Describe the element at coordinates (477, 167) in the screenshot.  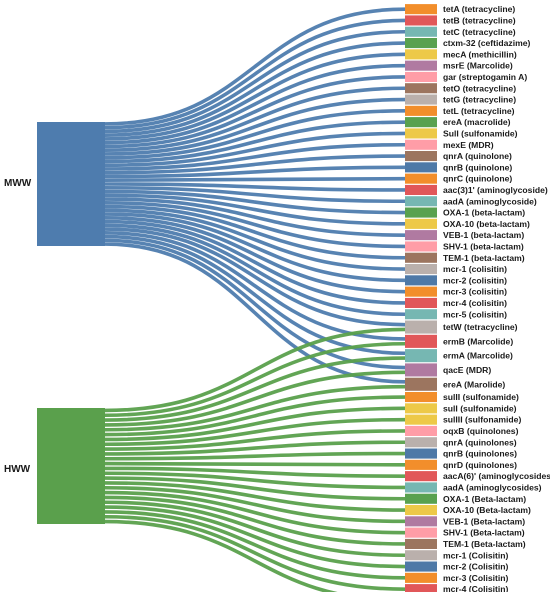
I see `target-label-14: qnrB (quinolone)` at that location.